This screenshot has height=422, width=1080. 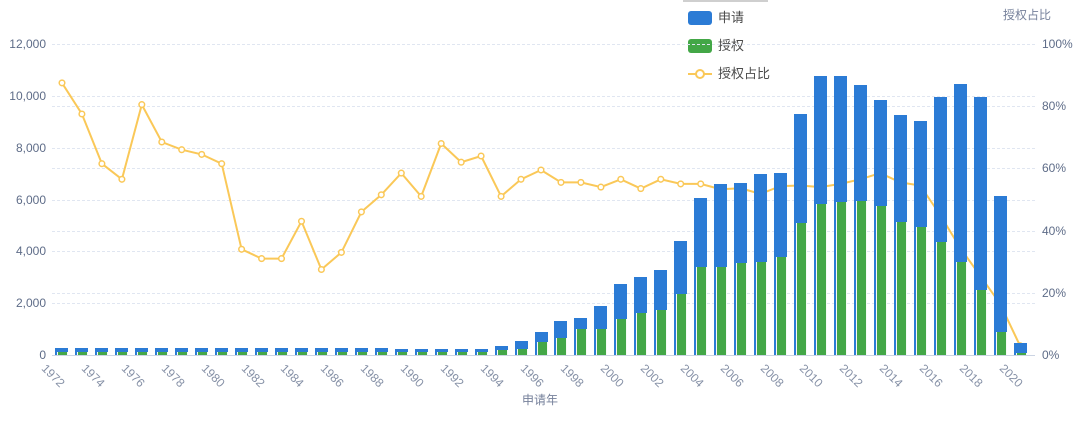 I want to click on x-tick-label: 2010, so click(x=812, y=376).